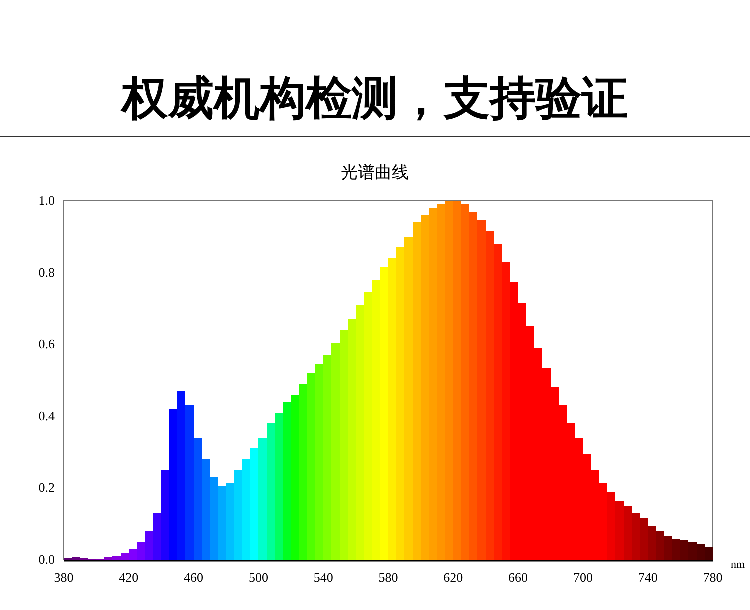  What do you see at coordinates (374, 98) in the screenshot?
I see `chart-title: 权威机构检测，支持验证` at bounding box center [374, 98].